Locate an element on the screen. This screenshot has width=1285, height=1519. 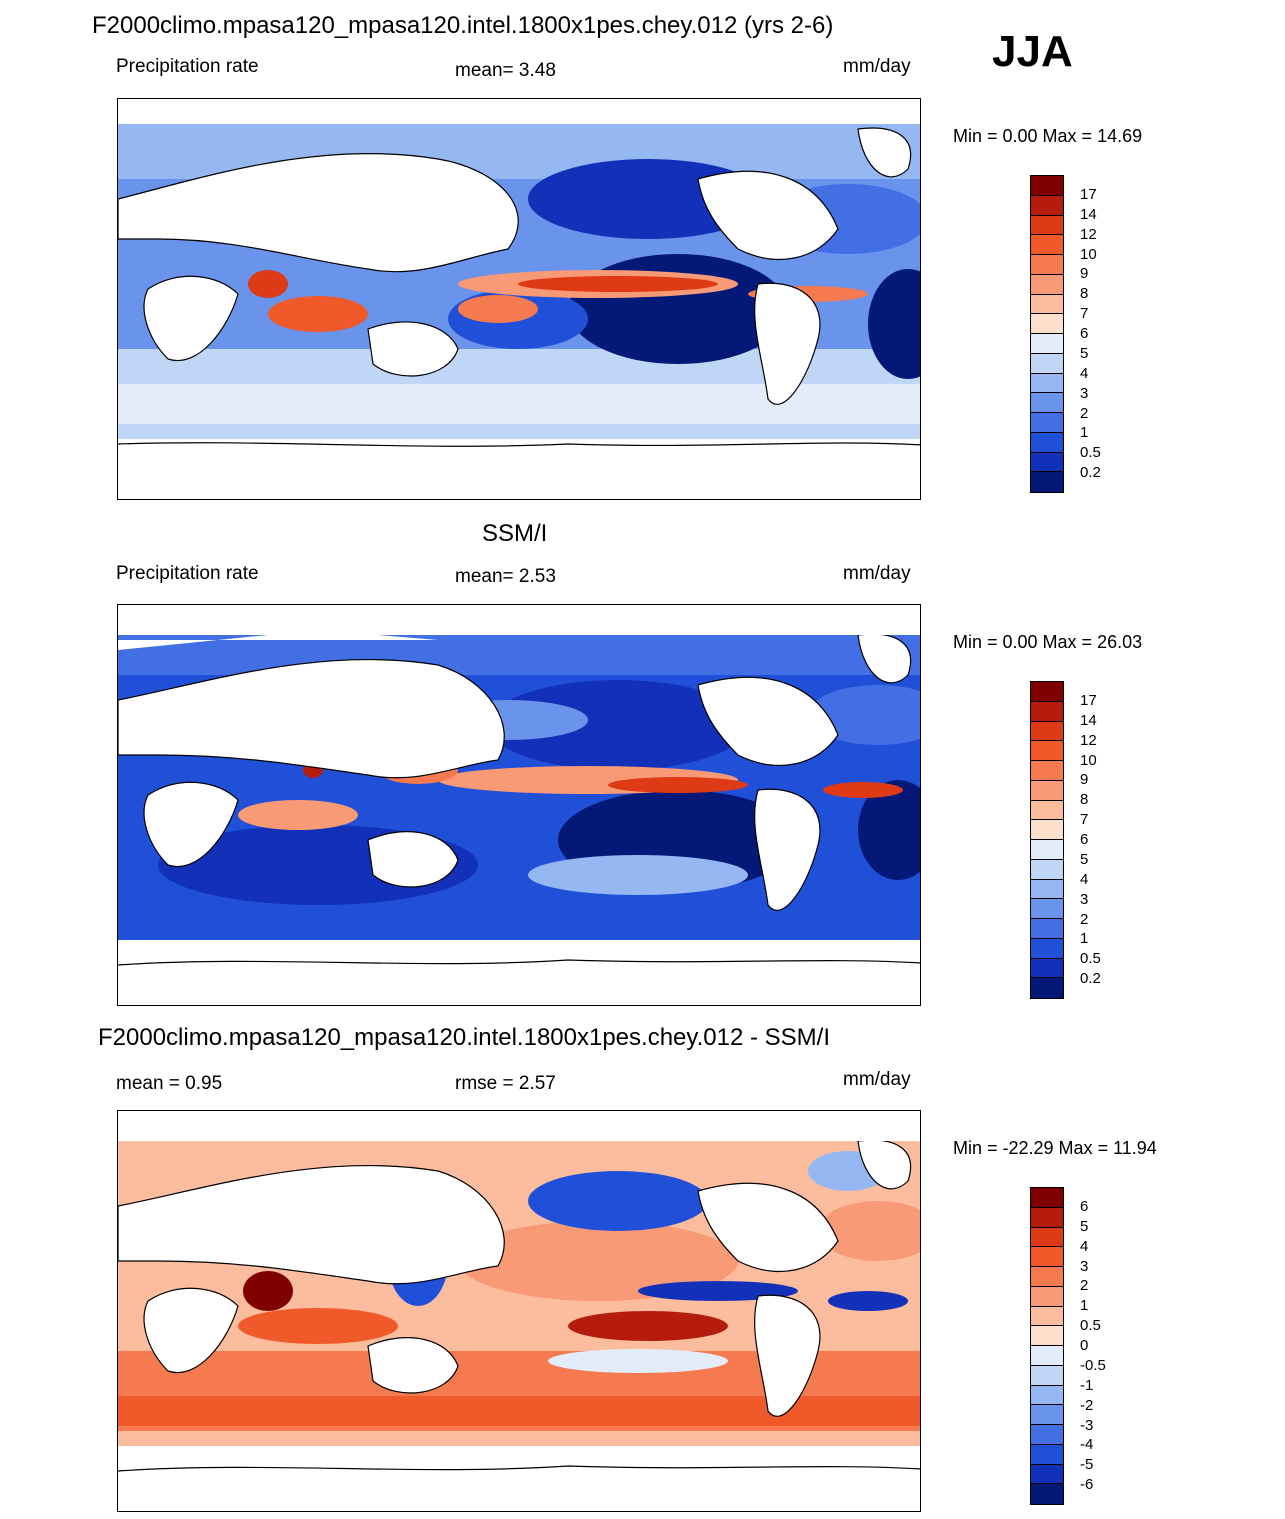
colorbar-tick-label: -2 is located at coordinates (1087, 1405).